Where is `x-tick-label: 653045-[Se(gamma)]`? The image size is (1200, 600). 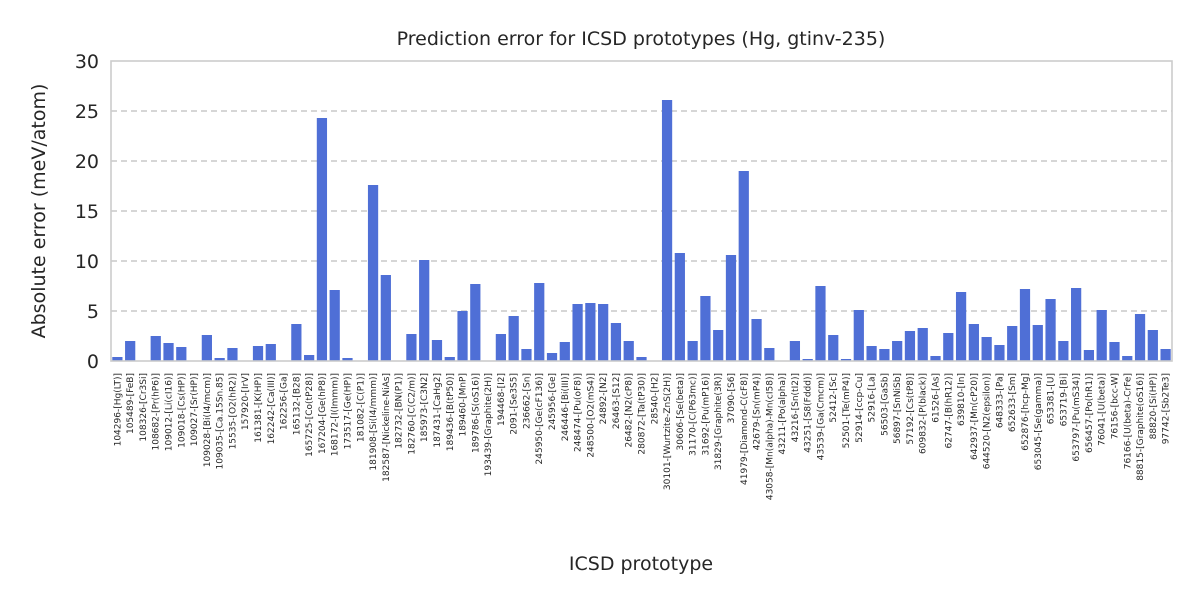
x-tick-label: 653045-[Se(gamma)] is located at coordinates (1039, 421).